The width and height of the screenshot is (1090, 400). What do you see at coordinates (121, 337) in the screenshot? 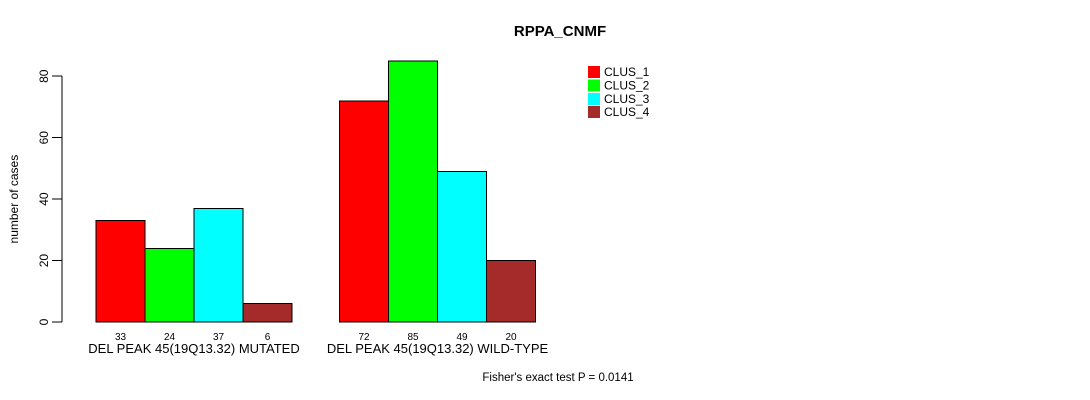
I see `bar-value-label: 33` at bounding box center [121, 337].